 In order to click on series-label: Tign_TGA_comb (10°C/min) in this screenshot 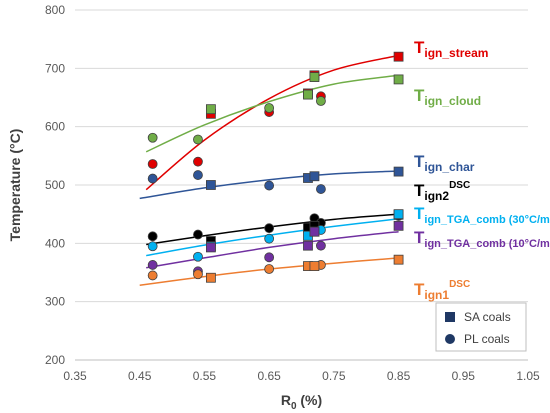, I will do `click(482, 239)`.